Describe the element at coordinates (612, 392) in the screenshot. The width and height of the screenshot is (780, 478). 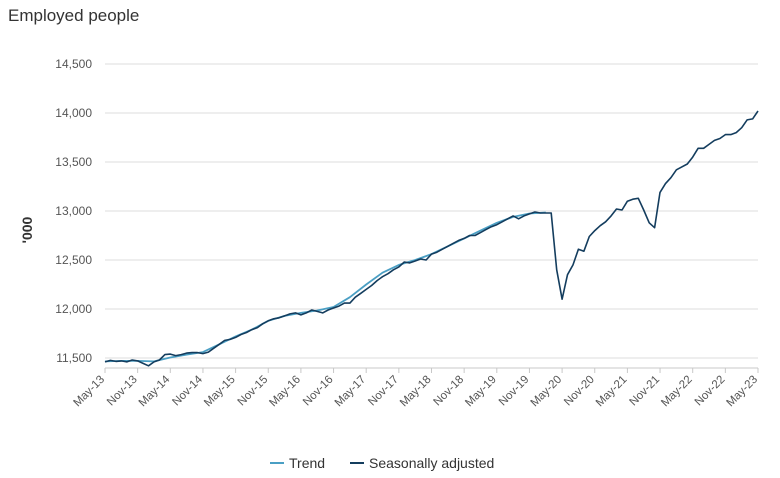
I see `x-tick-label: May-21` at that location.